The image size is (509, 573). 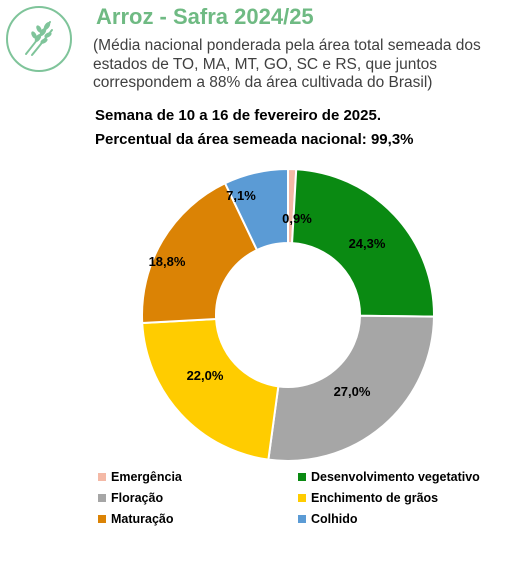 I want to click on chart-title: Arroz - Safra 2024/25, so click(x=205, y=16).